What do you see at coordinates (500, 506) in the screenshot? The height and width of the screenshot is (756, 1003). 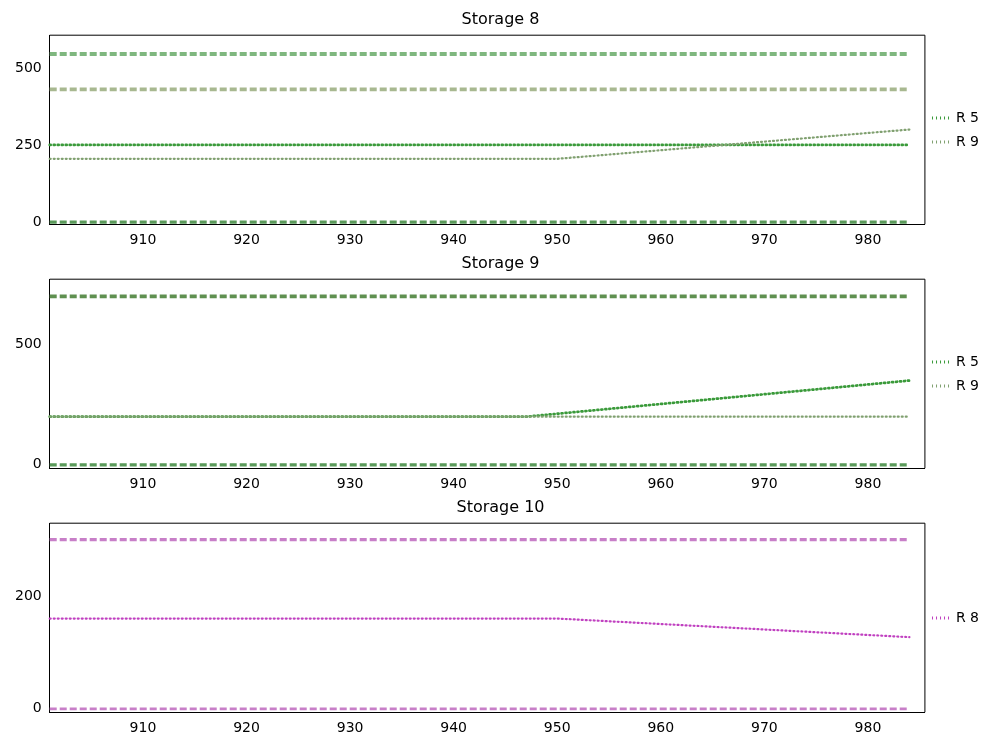 I see `chart-title: Storage 10` at bounding box center [500, 506].